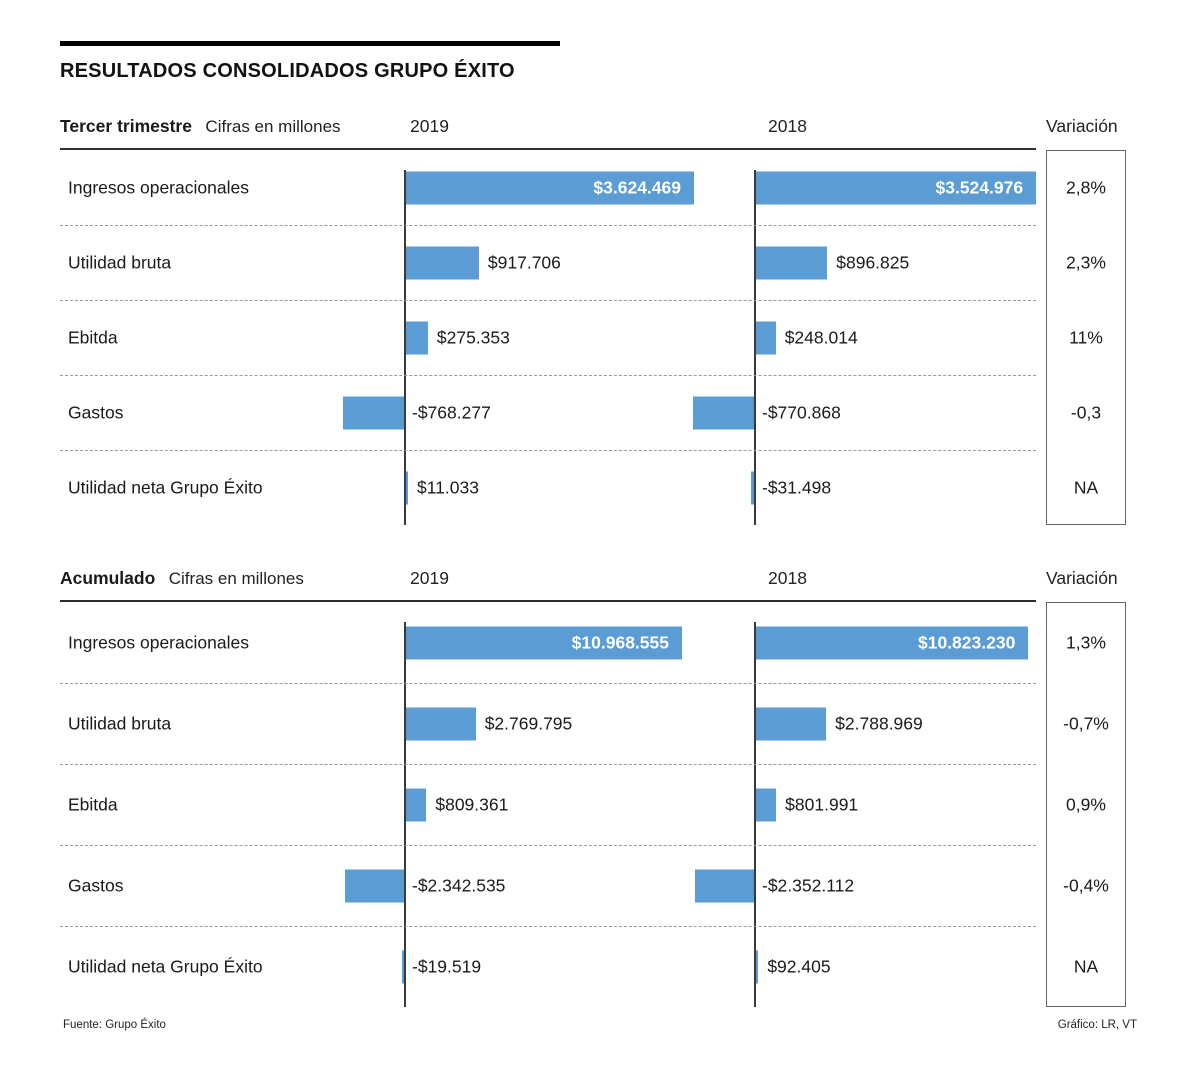  I want to click on value-label-2018: $896.825, so click(873, 262).